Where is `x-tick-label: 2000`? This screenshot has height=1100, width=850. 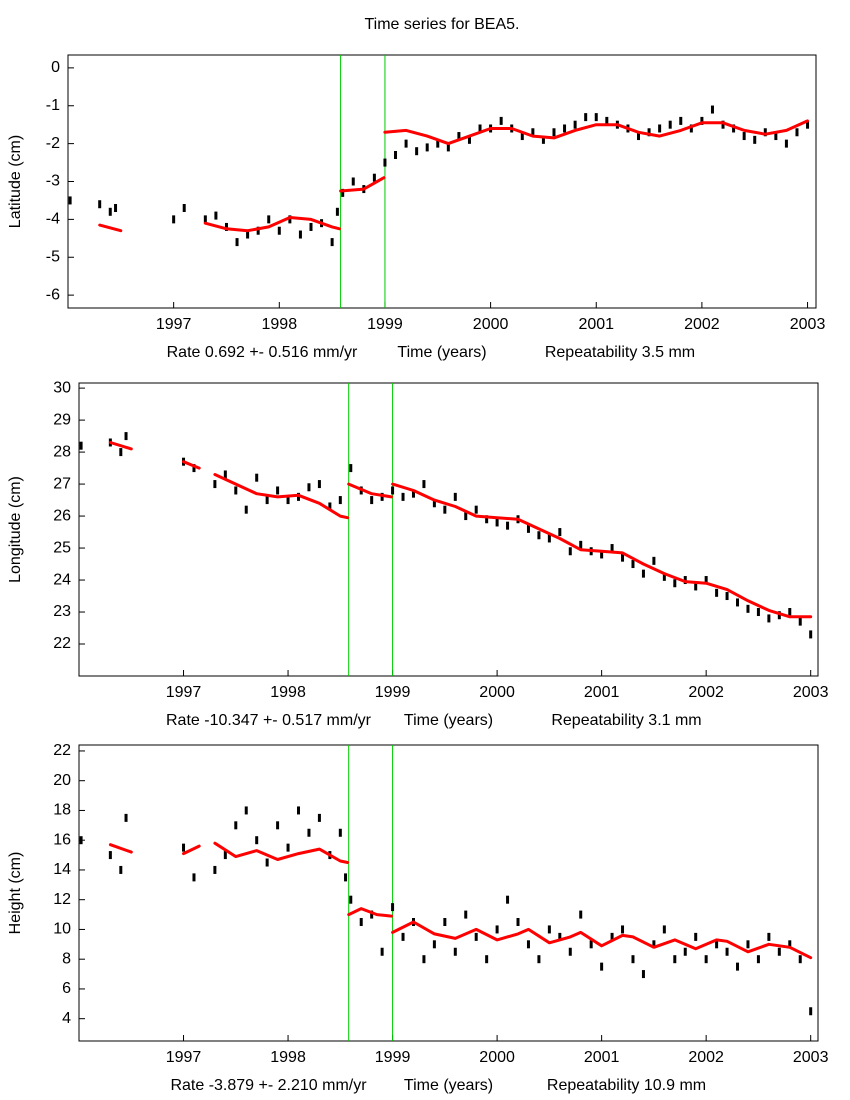
x-tick-label: 2000 is located at coordinates (491, 324).